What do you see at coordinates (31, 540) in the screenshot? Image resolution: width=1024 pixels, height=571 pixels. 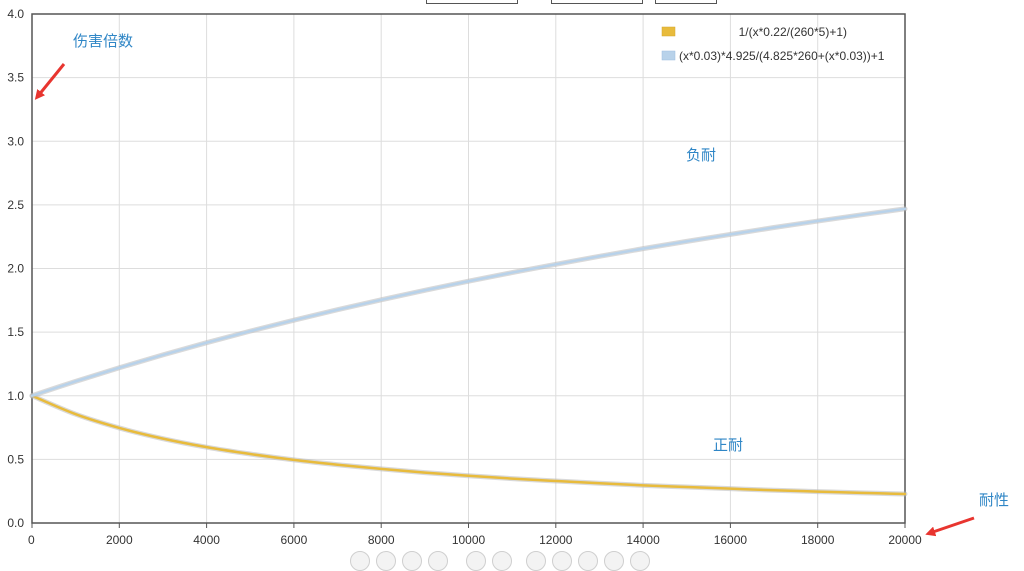 I see `x-tick-label: 0` at bounding box center [31, 540].